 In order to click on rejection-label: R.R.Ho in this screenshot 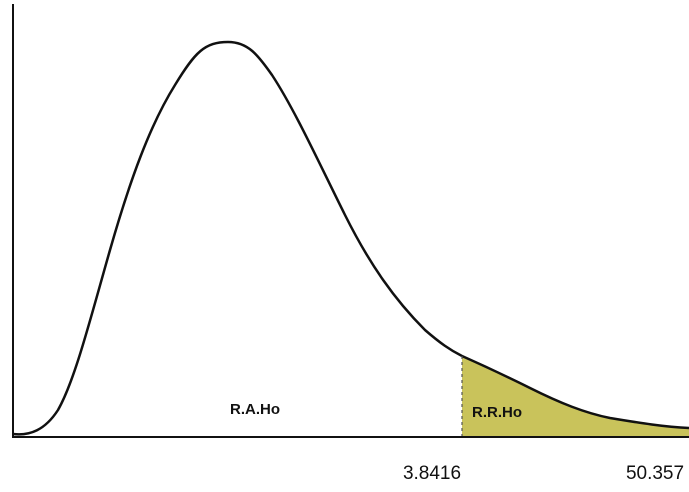, I will do `click(497, 412)`.